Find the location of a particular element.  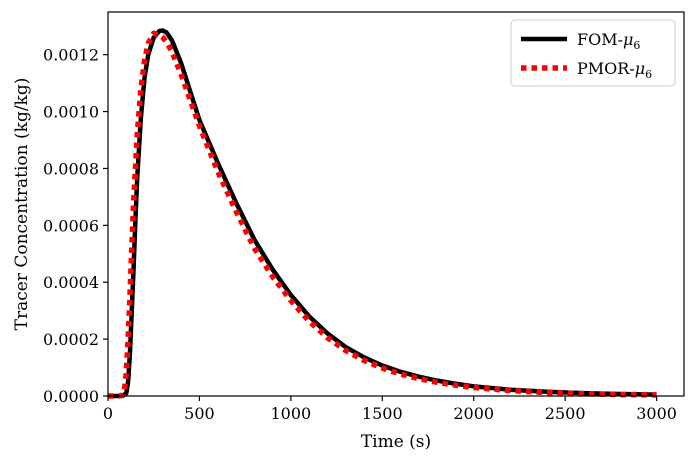

x-axis-title: Time (s) is located at coordinates (396, 442).